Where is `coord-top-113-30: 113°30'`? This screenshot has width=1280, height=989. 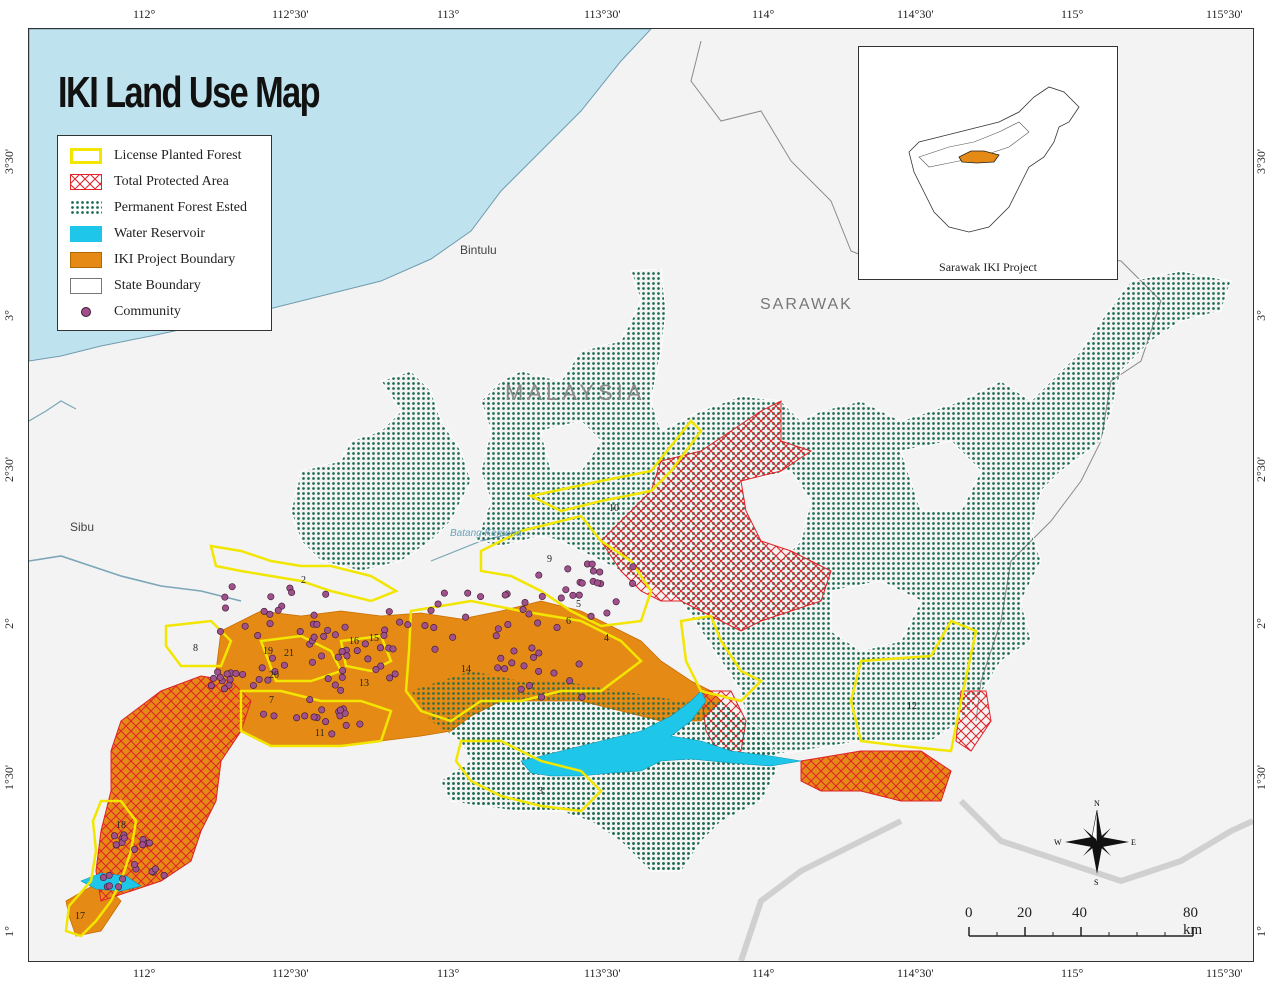 coord-top-113-30: 113°30' is located at coordinates (602, 14).